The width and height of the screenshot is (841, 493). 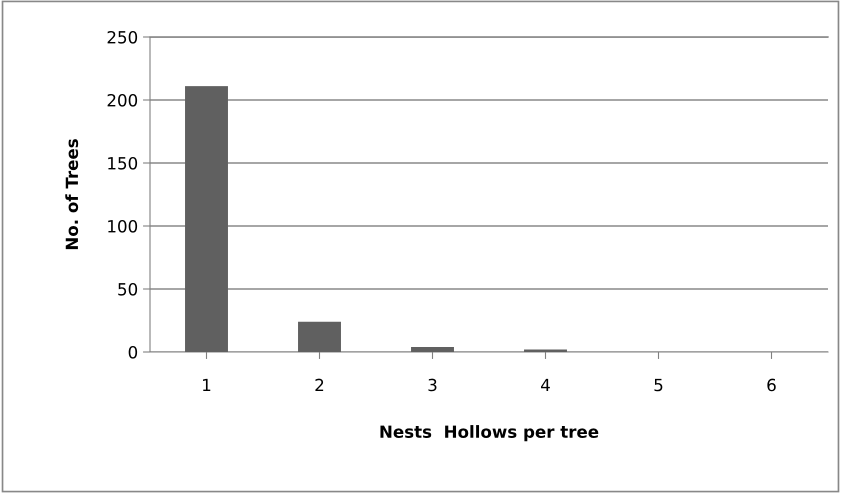 What do you see at coordinates (123, 163) in the screenshot?
I see `y-tick-label: 150` at bounding box center [123, 163].